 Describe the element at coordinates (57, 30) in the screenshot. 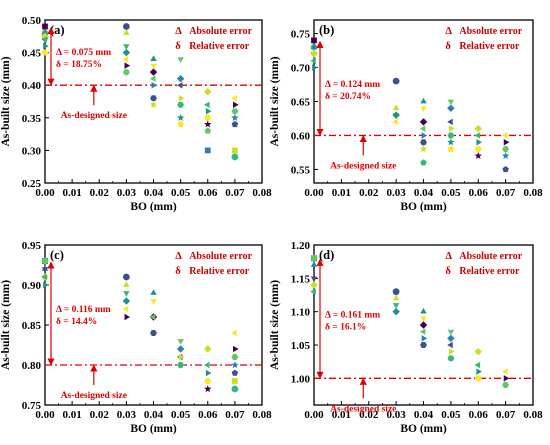

I see `panel-letter: (a)` at that location.